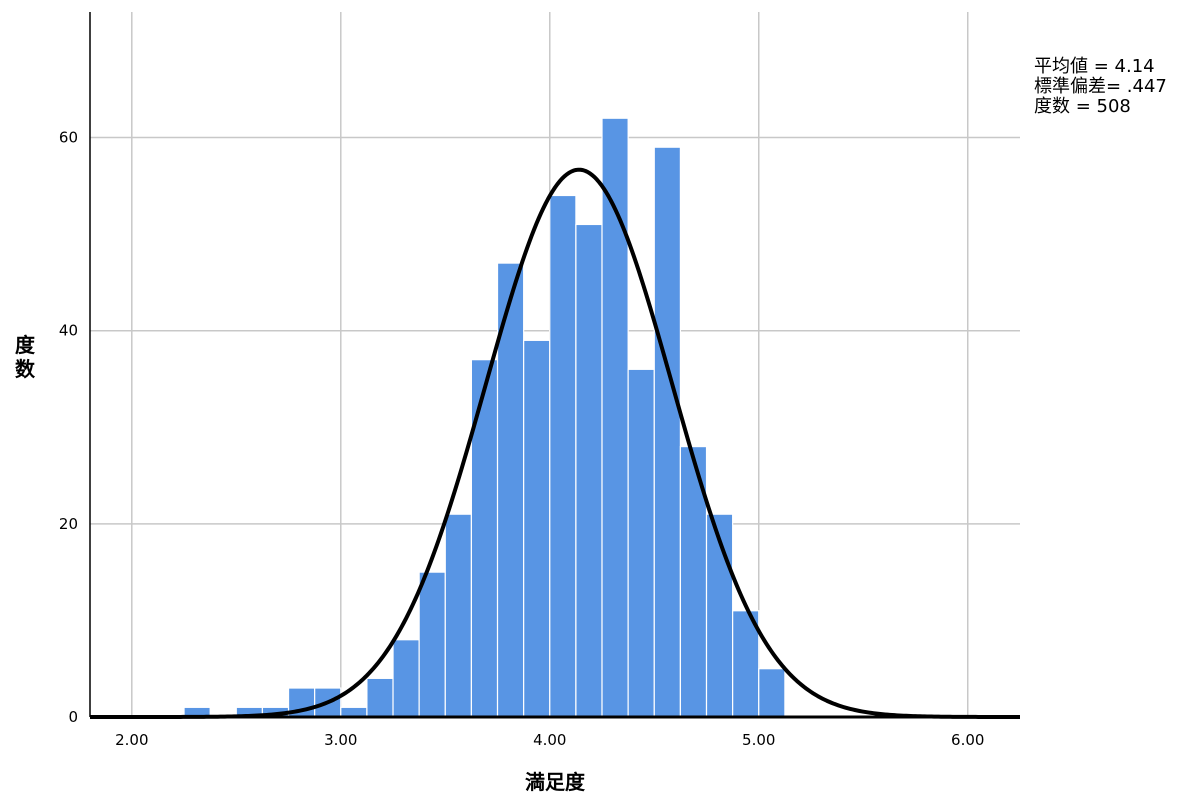 The height and width of the screenshot is (796, 1199). Describe the element at coordinates (25, 357) in the screenshot. I see `y-axis-label: 度数` at that location.